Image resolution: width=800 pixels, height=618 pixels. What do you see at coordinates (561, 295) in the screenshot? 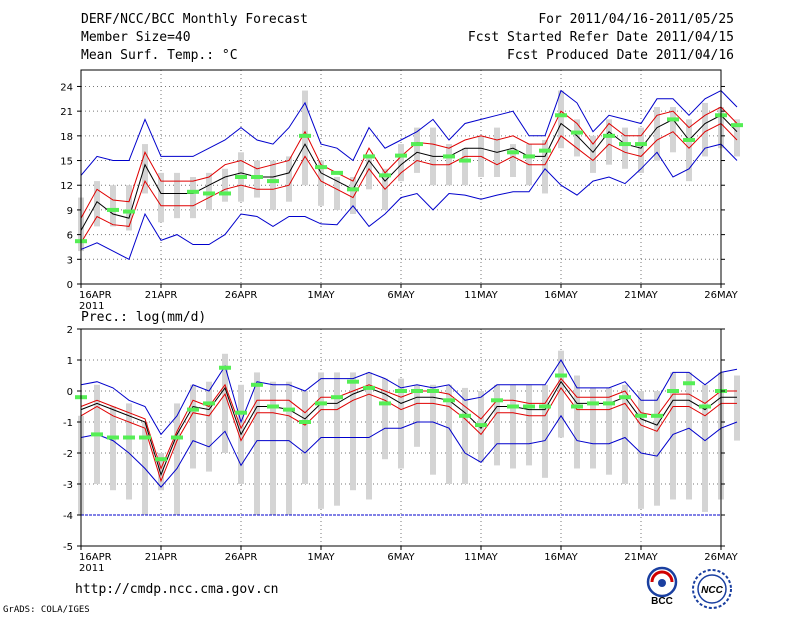
I see `temp-xtick-label: 16MAY` at bounding box center [561, 295].